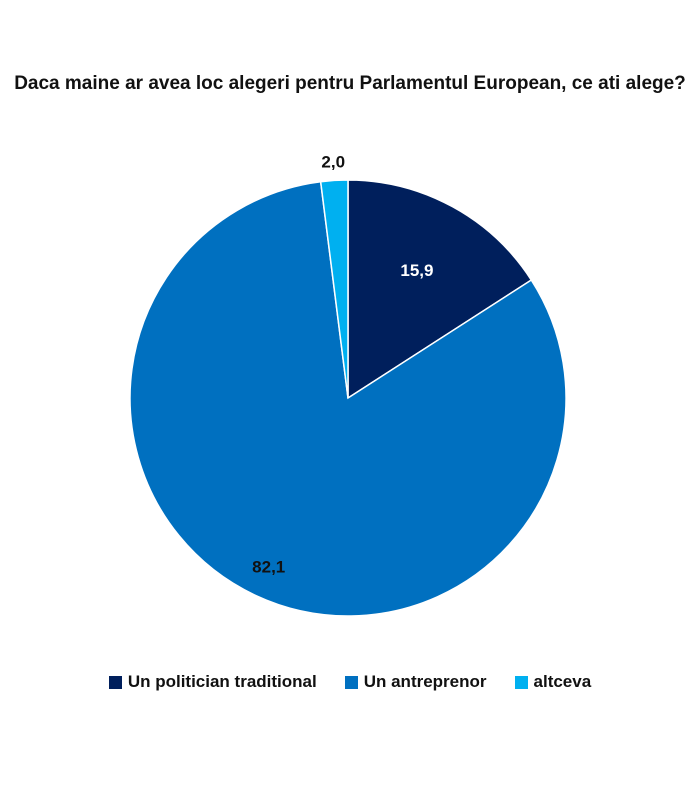 This screenshot has width=700, height=810. What do you see at coordinates (333, 162) in the screenshot?
I see `data-label-altceva: 2,0` at bounding box center [333, 162].